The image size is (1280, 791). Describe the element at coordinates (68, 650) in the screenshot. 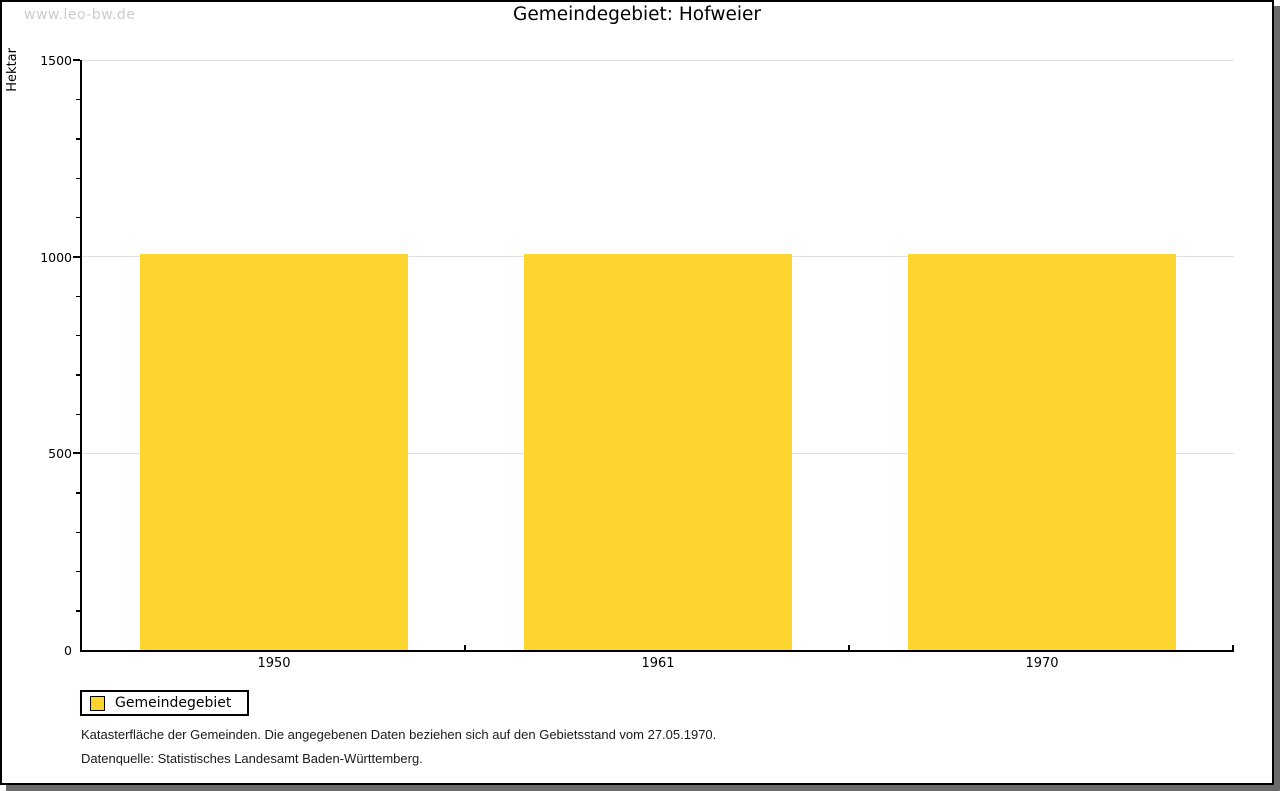

I see `y-tick-label-0: 0` at that location.